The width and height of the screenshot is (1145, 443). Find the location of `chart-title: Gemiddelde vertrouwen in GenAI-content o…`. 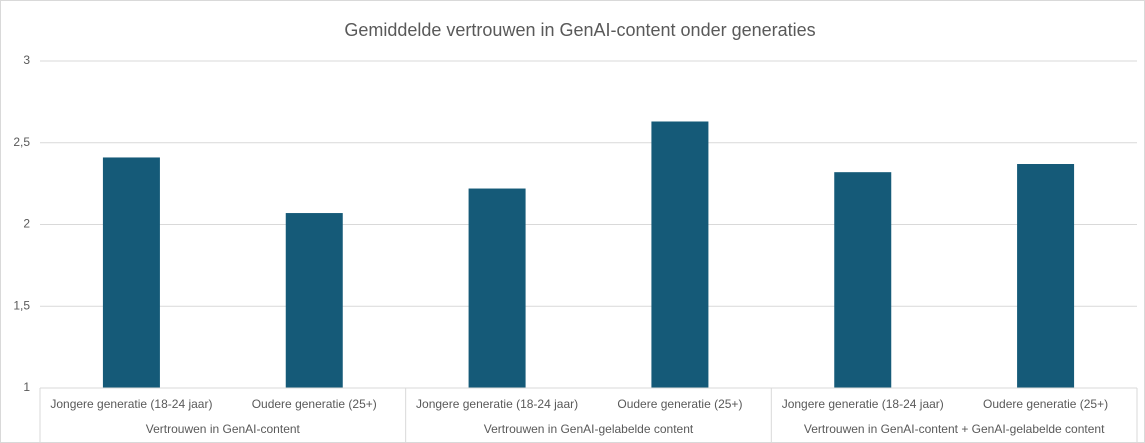

chart-title: Gemiddelde vertrouwen in GenAI-content o… is located at coordinates (579, 30).